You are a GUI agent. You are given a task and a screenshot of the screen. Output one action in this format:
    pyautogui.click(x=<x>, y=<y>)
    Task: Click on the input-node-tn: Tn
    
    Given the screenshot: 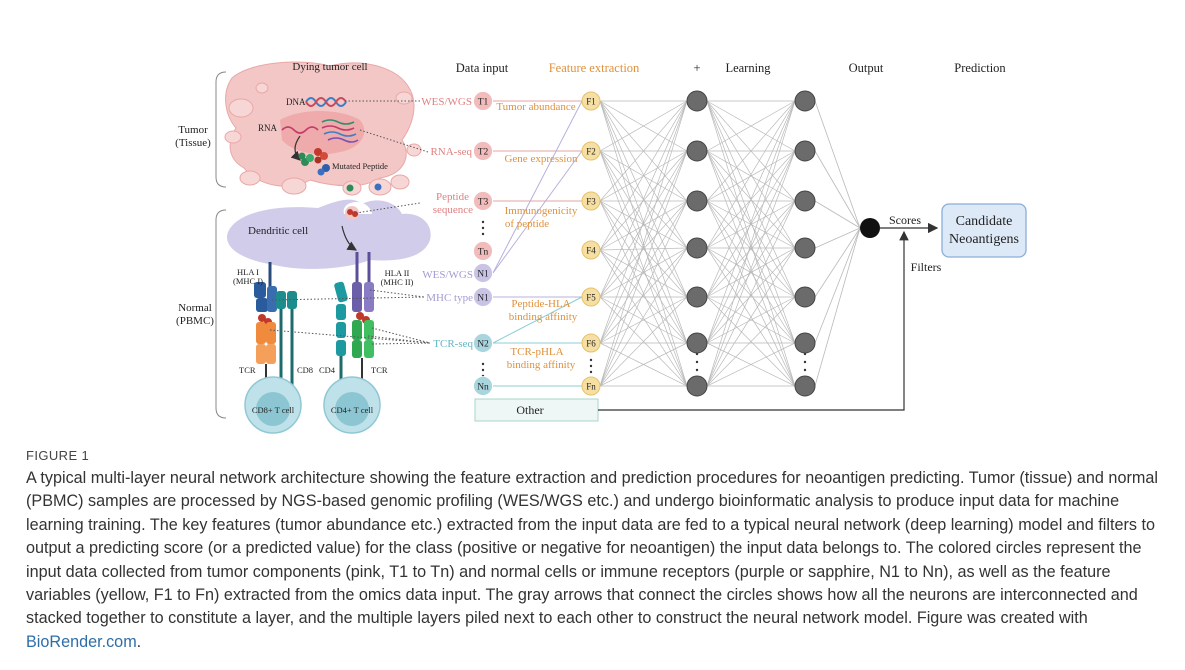 What is the action you would take?
    pyautogui.click(x=483, y=251)
    